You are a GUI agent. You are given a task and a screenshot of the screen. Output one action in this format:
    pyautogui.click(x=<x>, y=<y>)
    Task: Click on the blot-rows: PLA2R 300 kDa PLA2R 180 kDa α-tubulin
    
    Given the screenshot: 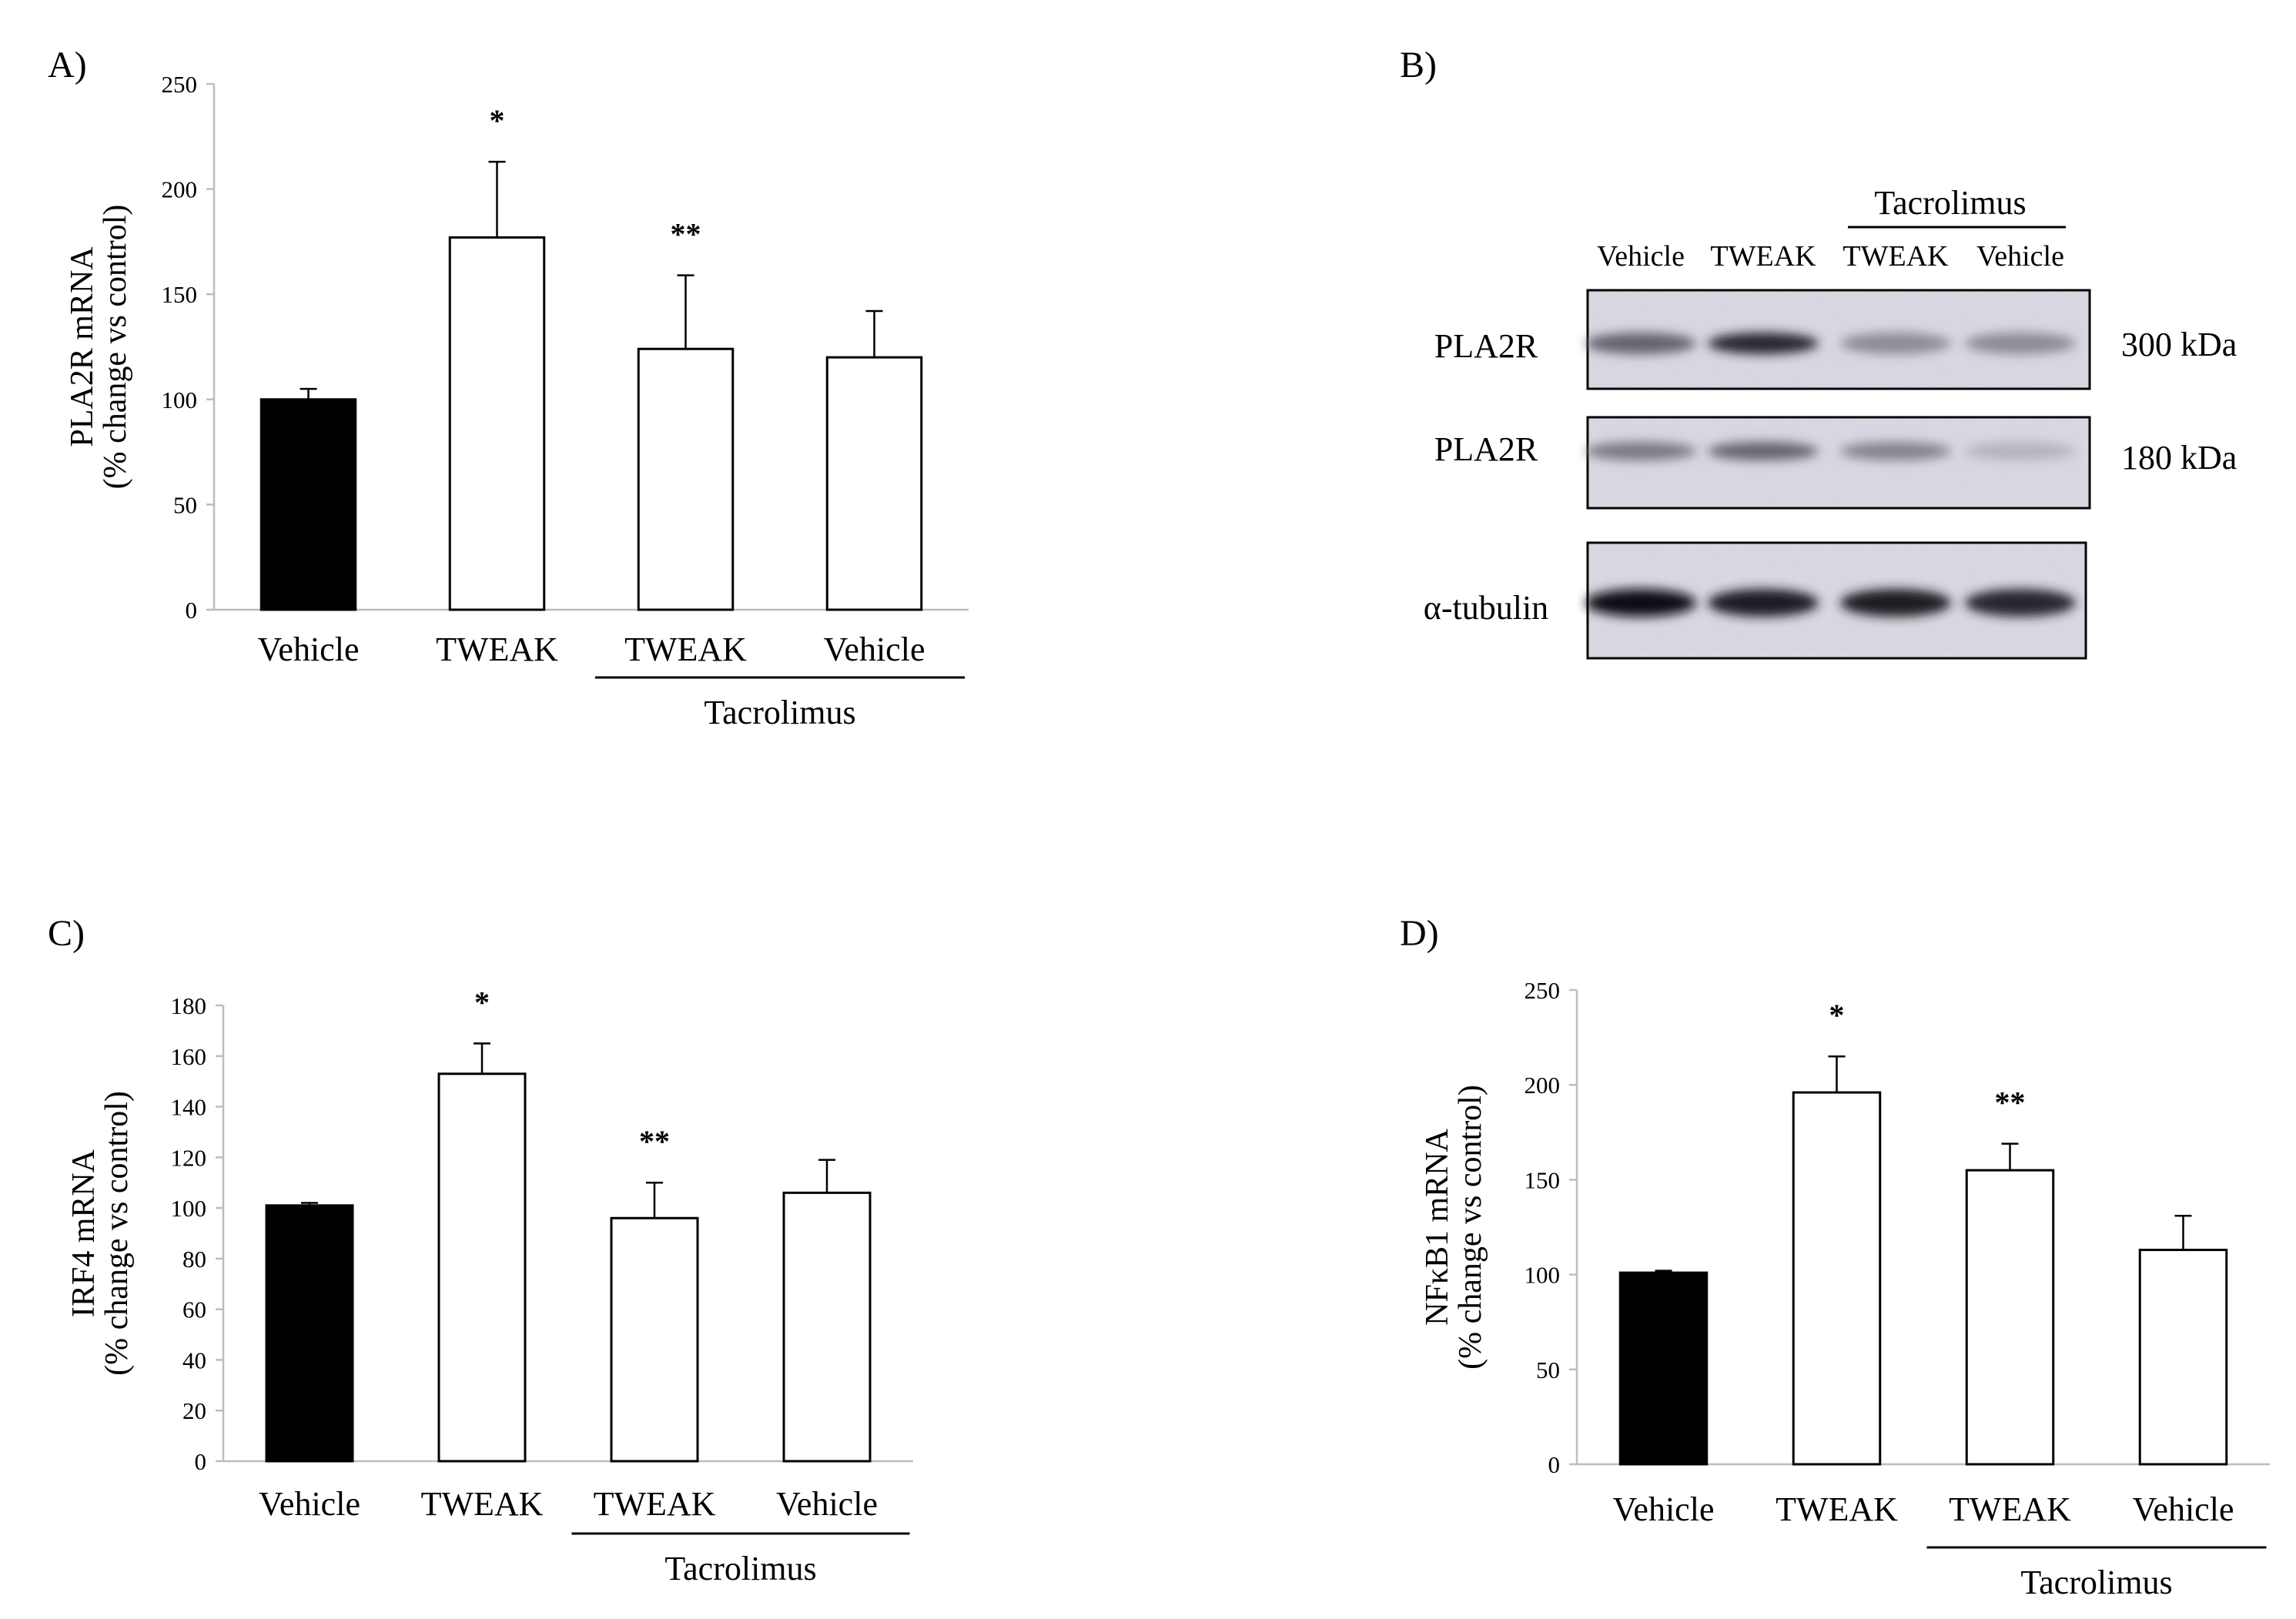 What is the action you would take?
    pyautogui.click(x=1831, y=475)
    